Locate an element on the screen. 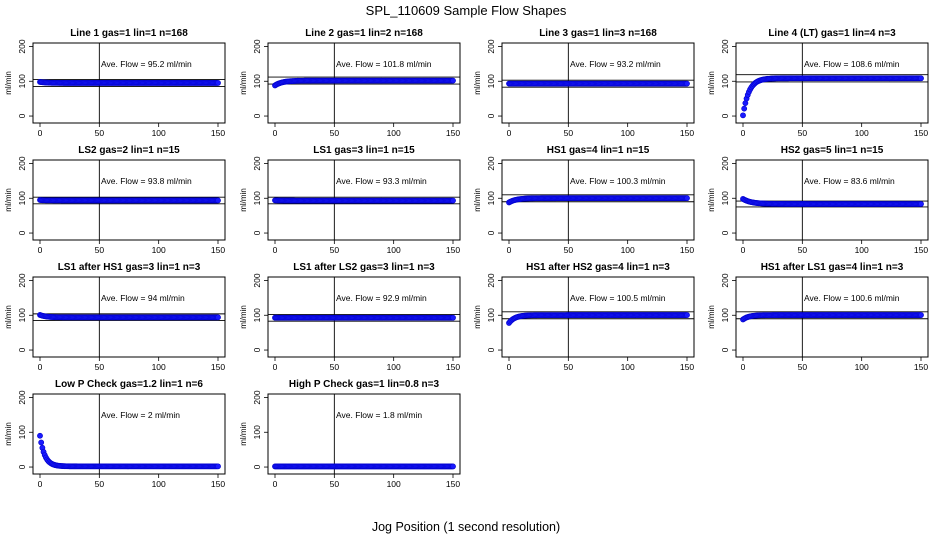  average-flow-annotation: Ave. Flow = 101.8 ml/min is located at coordinates (384, 64).